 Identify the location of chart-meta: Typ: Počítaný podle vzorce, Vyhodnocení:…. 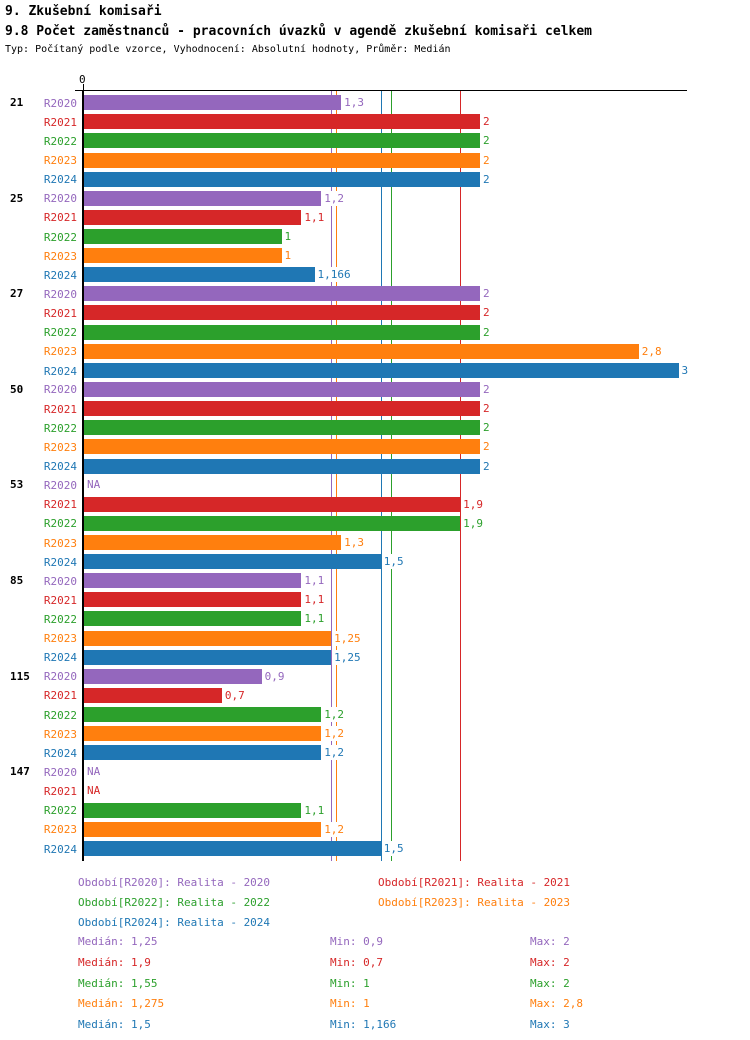
(228, 49).